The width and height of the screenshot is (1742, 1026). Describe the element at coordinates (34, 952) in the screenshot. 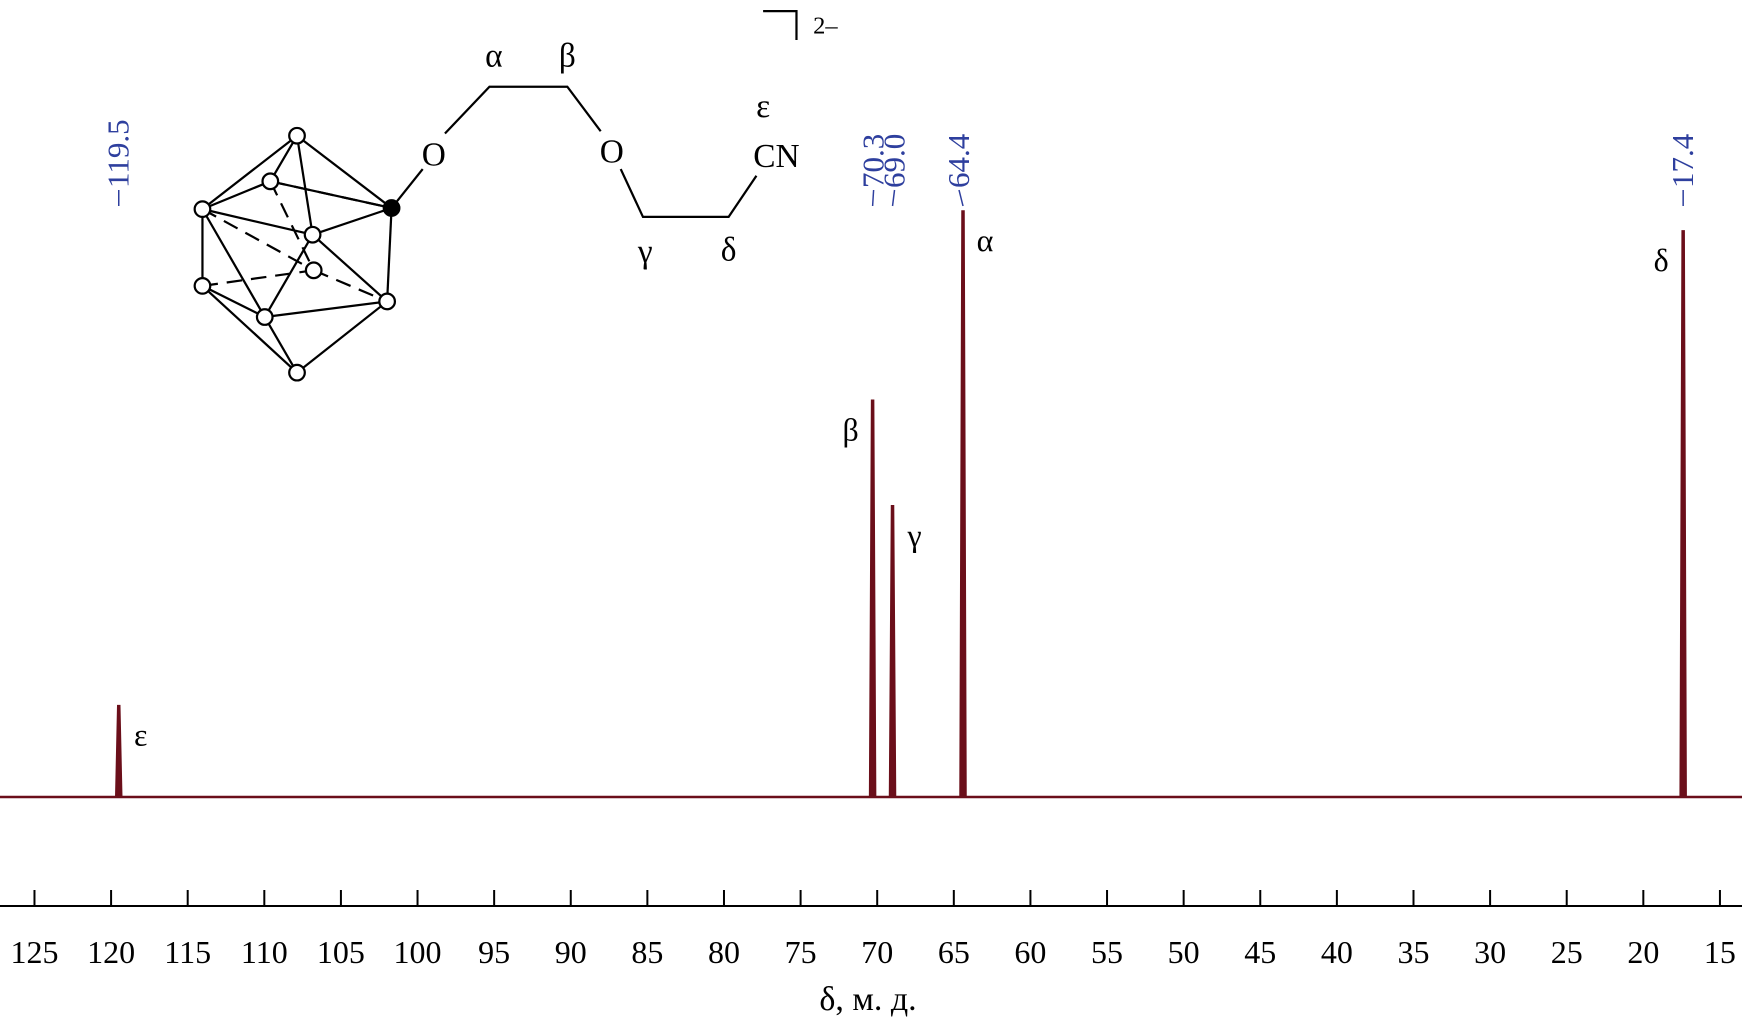

I see `x-tick-label: 125` at that location.